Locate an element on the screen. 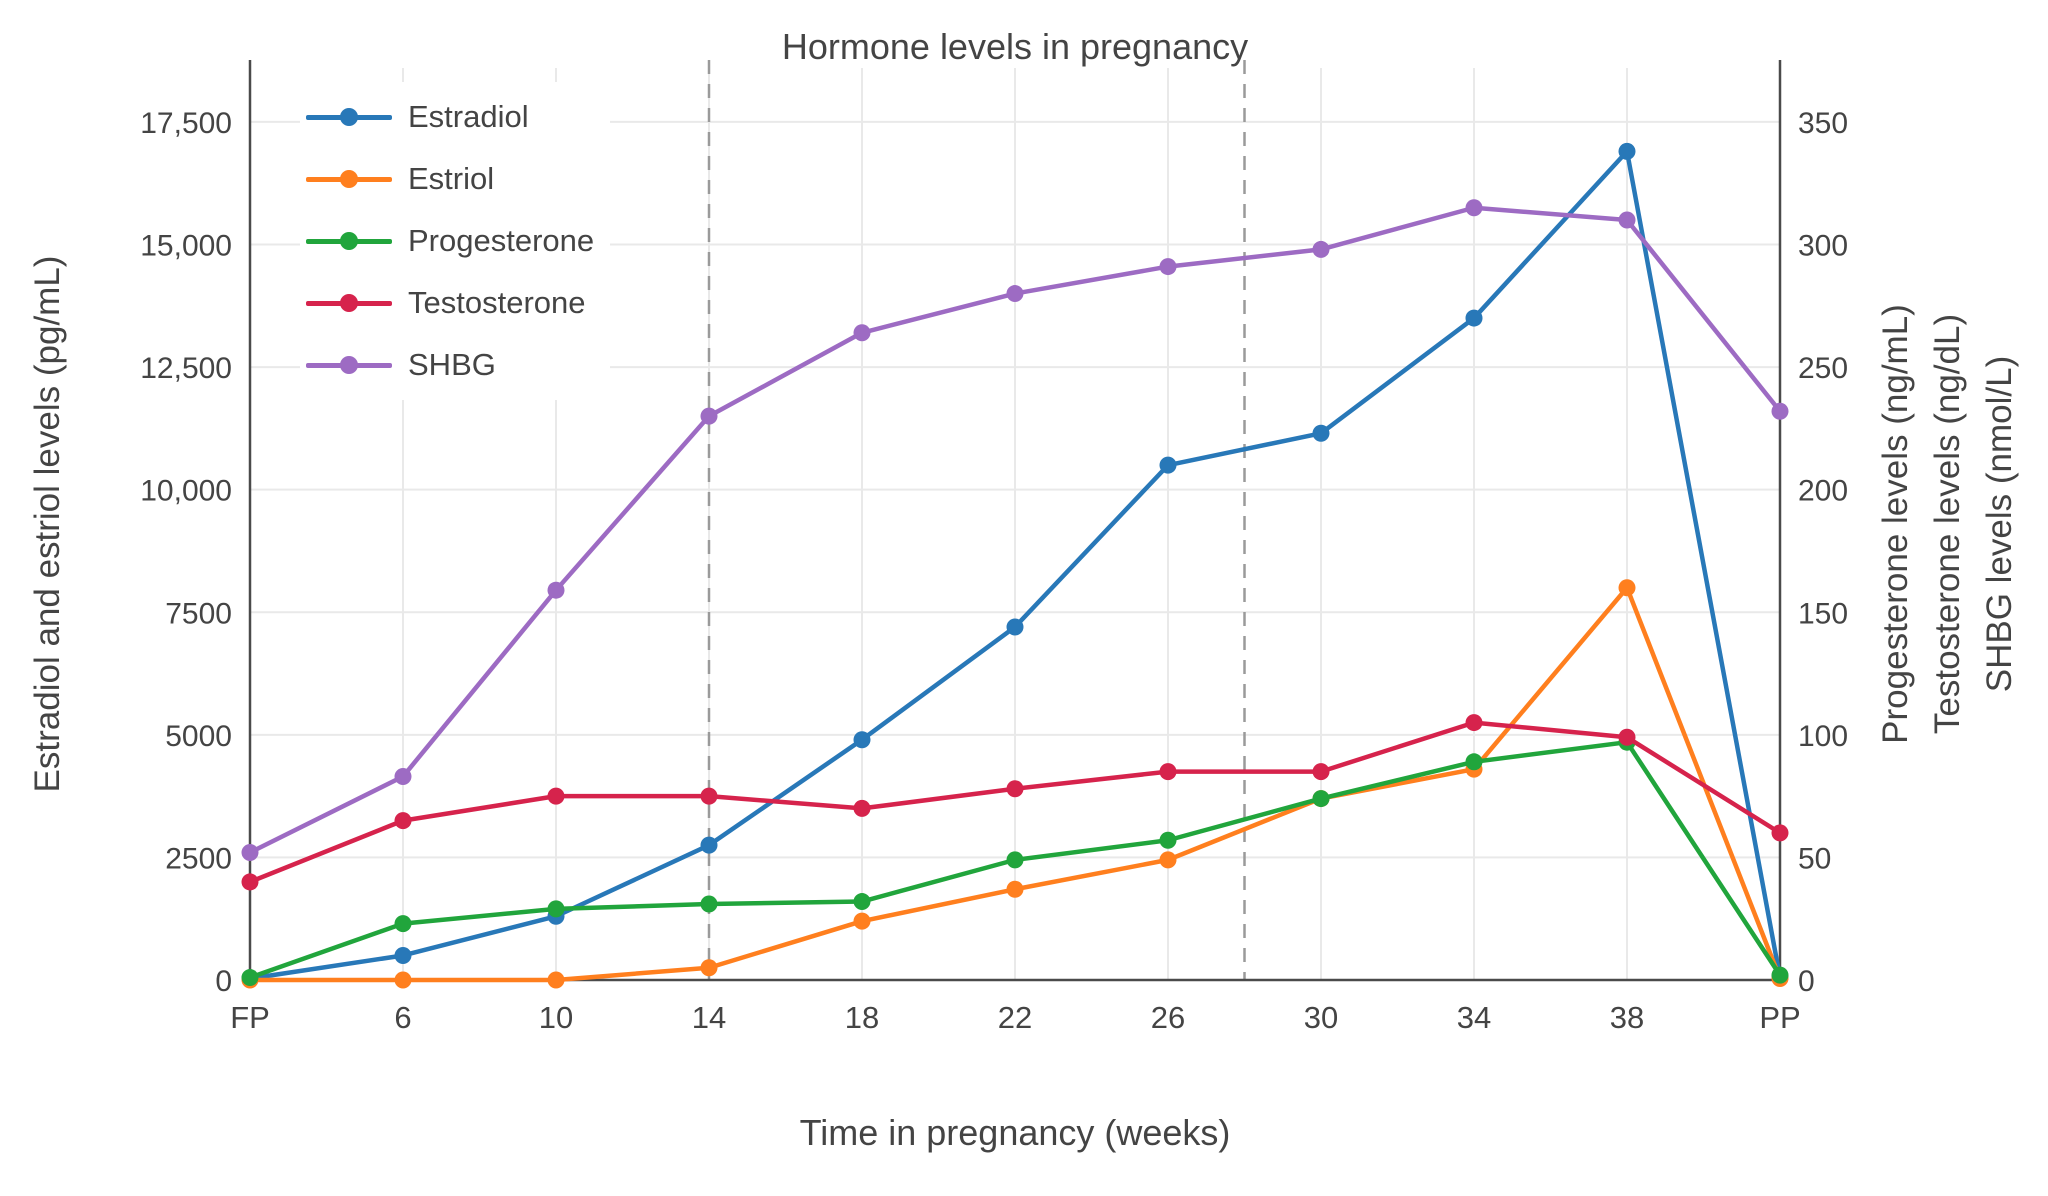 The height and width of the screenshot is (1196, 2048). y-tick-label-right: 350 is located at coordinates (1823, 123).